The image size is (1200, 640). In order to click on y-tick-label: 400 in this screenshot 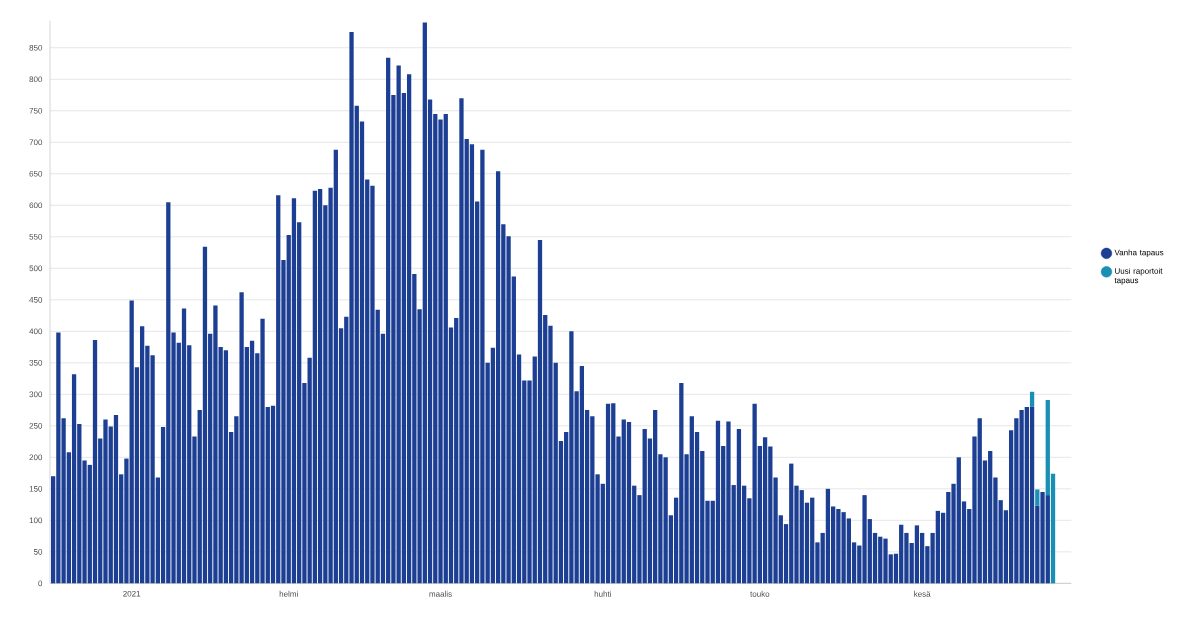, I will do `click(36, 331)`.